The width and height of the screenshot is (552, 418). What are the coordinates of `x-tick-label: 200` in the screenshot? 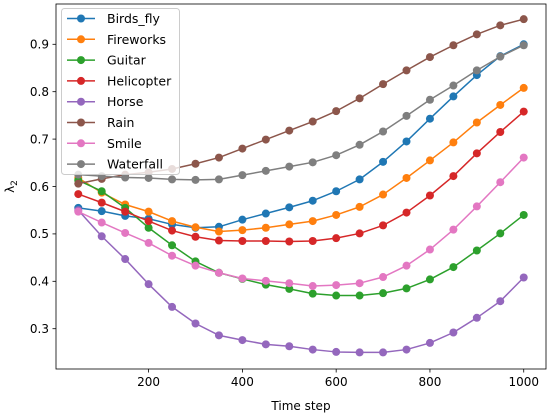 It's located at (148, 382).